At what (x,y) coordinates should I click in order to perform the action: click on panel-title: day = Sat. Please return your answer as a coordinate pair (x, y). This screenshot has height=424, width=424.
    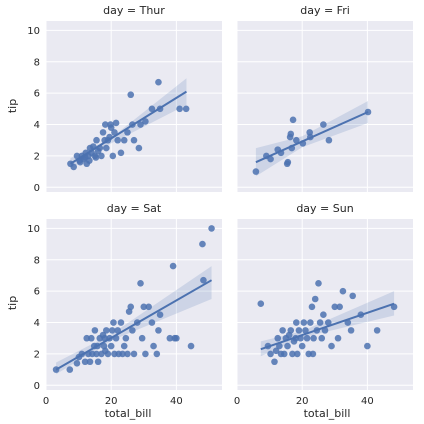
    Looking at the image, I should click on (134, 208).